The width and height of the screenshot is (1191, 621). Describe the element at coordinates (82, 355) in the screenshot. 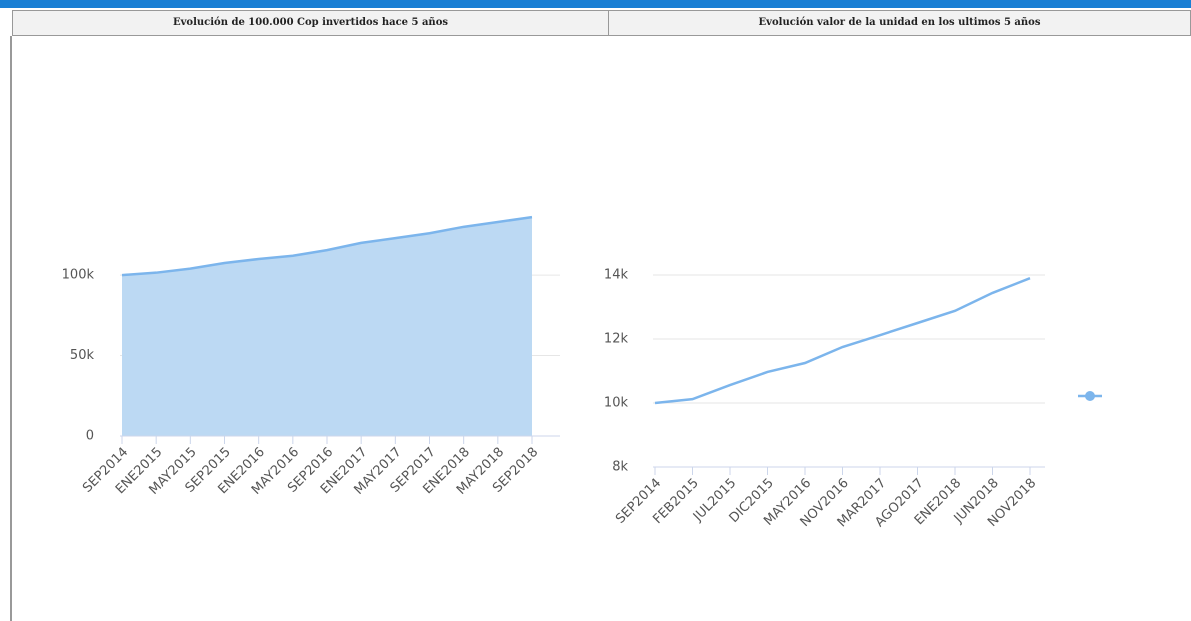

I see `y-tick-label: 50k` at that location.